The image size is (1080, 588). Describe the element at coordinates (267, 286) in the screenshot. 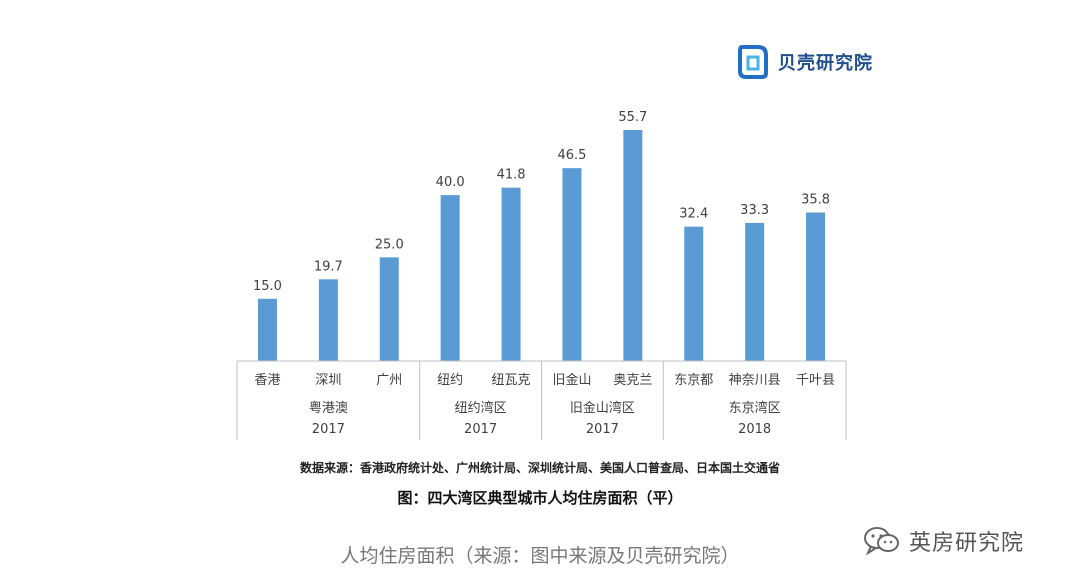

I see `bar-value-label: 15.0` at that location.